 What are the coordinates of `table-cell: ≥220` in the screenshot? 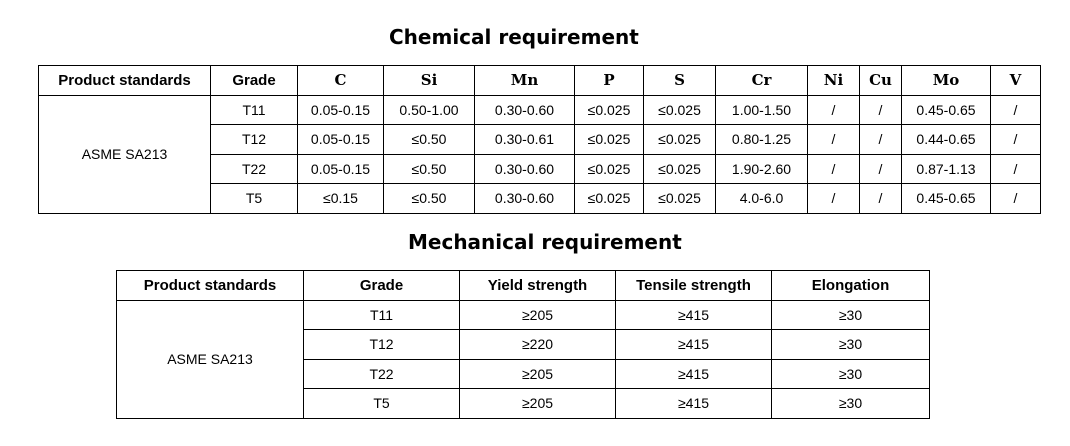 It's located at (537, 344).